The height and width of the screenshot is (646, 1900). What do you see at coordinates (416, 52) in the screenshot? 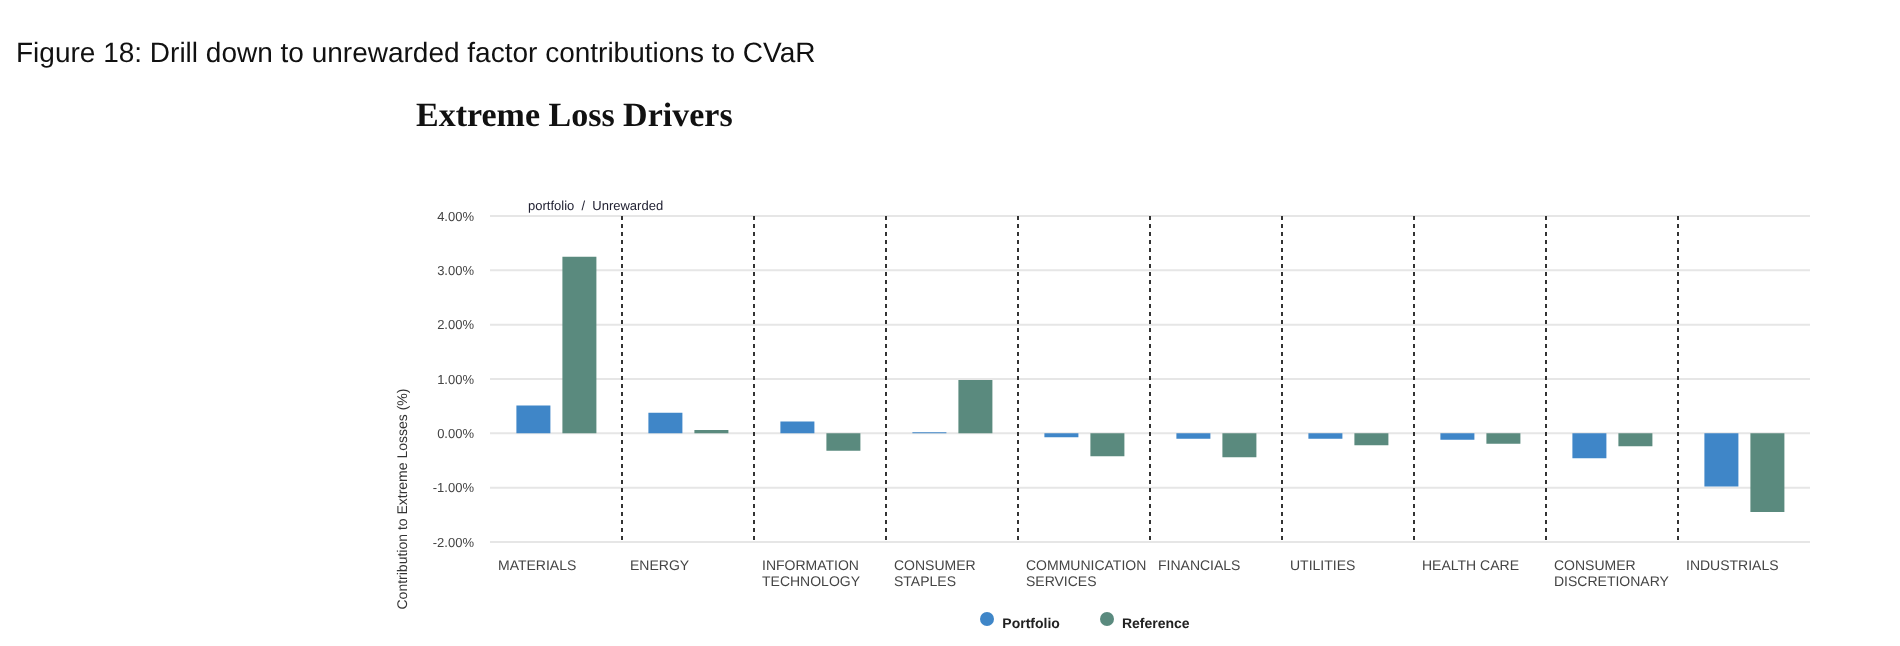
I see `chart-title: Figure 18: Drill down to unrewarded factor contributions to CVaR` at bounding box center [416, 52].